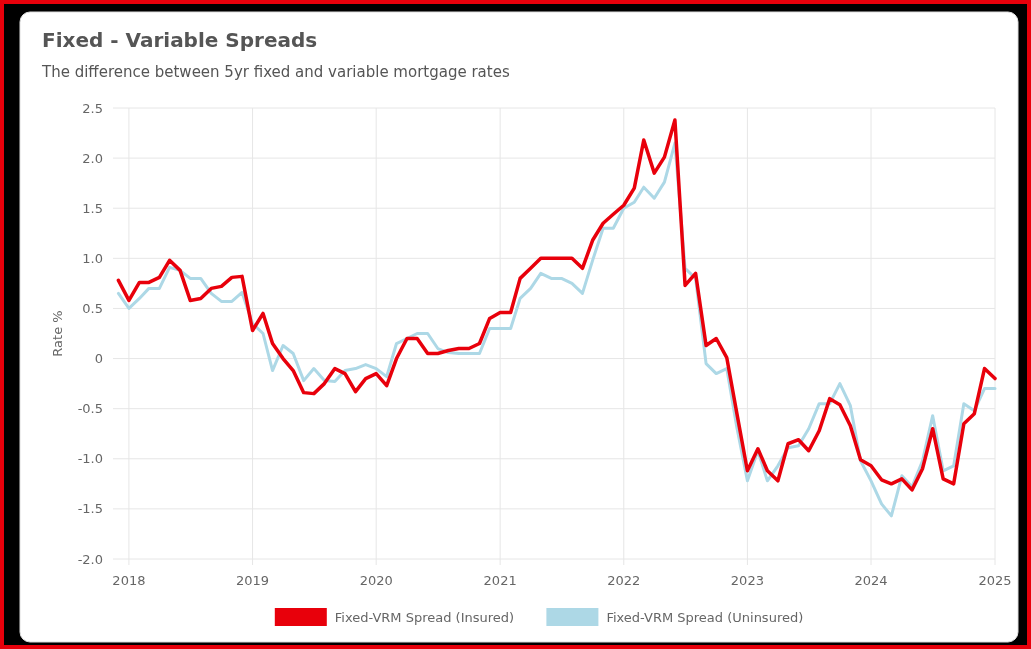 Image resolution: width=1031 pixels, height=649 pixels. What do you see at coordinates (90, 409) in the screenshot?
I see `y-tick-label: -0.5` at bounding box center [90, 409].